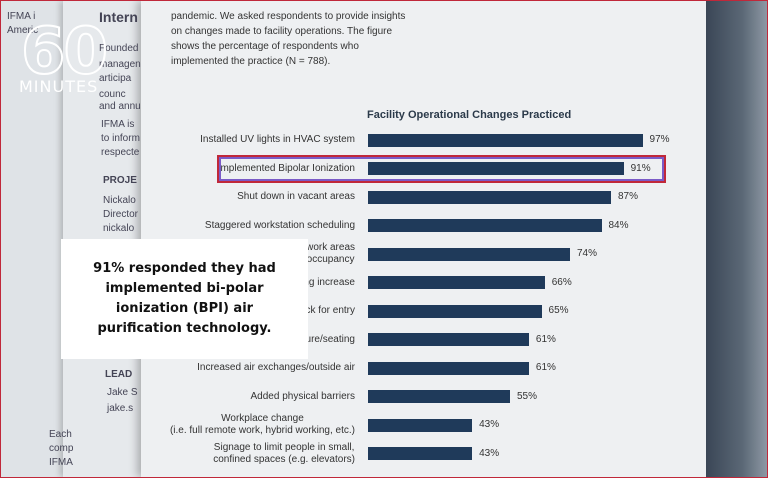 The height and width of the screenshot is (478, 768). Describe the element at coordinates (627, 196) in the screenshot. I see `value-label: 87%` at that location.